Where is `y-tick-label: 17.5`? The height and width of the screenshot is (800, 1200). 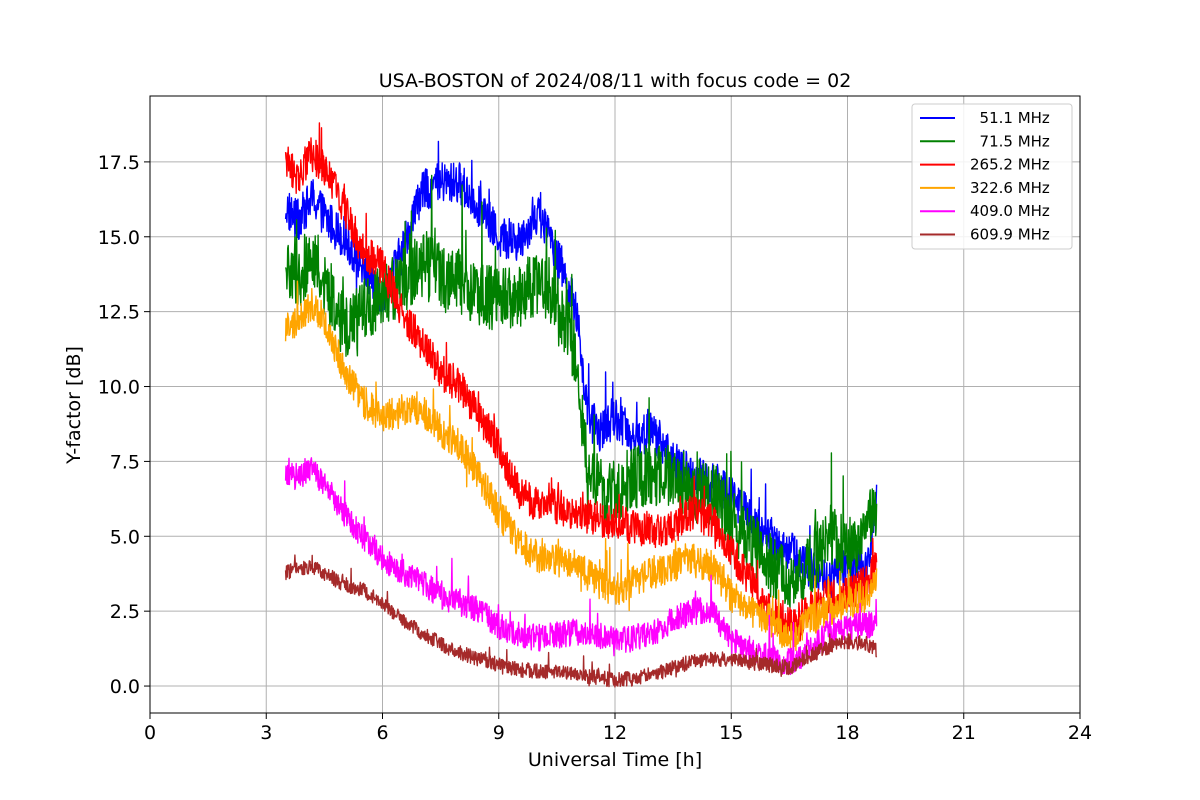 y-tick-label: 17.5 is located at coordinates (119, 163).